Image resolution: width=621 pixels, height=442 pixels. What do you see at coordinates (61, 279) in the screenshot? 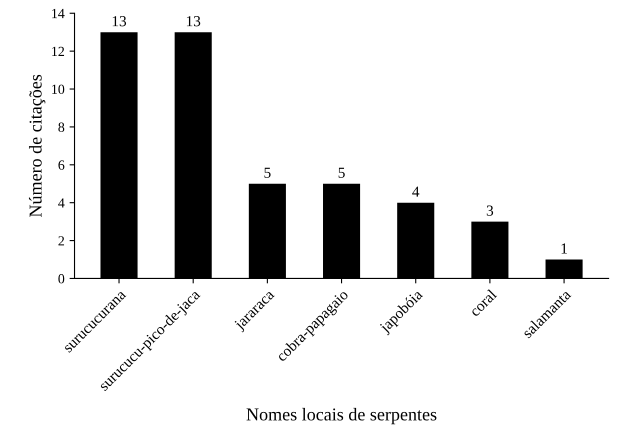
I see `y-tick-label: 0` at bounding box center [61, 279].